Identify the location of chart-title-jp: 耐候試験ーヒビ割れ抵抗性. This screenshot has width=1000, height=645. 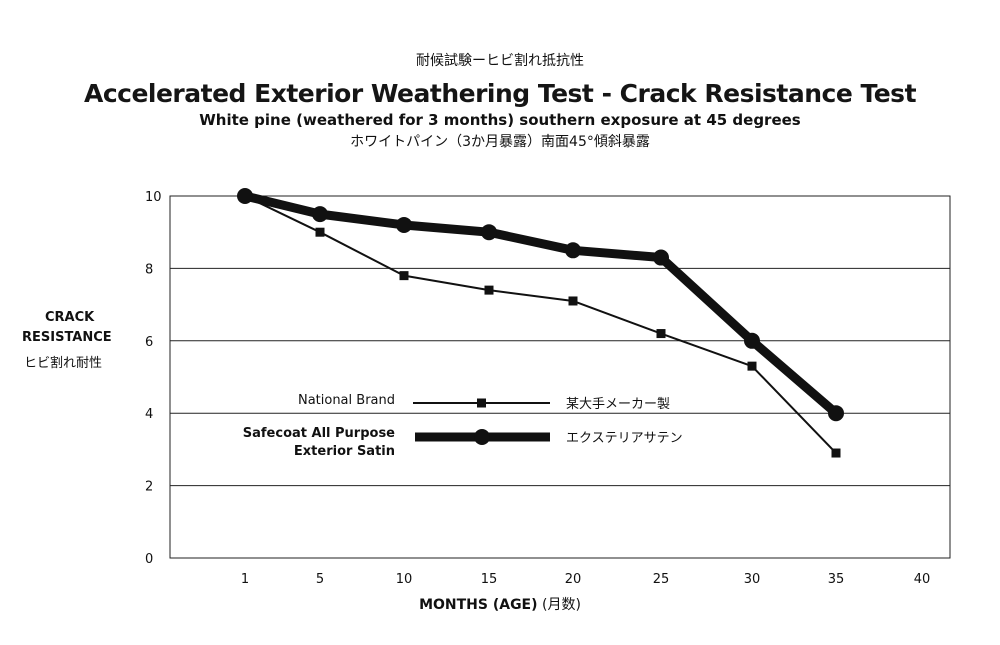
(500, 61).